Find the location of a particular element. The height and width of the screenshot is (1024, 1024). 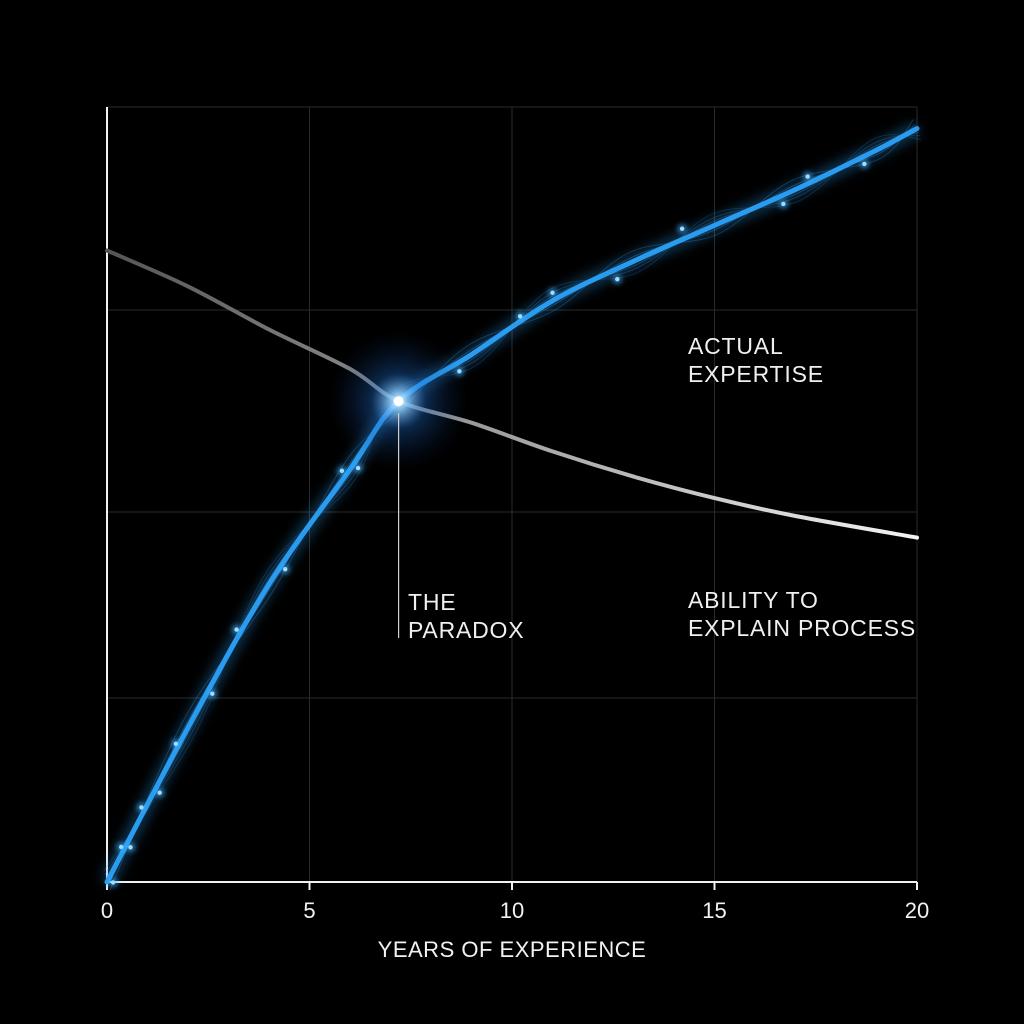

x-tick-label: 10 is located at coordinates (512, 910).